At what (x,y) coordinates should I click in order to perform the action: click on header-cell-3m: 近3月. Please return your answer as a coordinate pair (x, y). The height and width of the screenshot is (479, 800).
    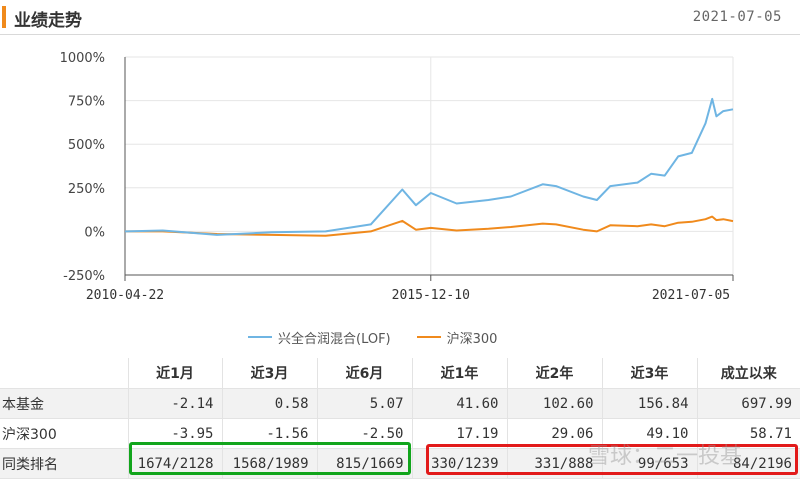
    Looking at the image, I should click on (269, 373).